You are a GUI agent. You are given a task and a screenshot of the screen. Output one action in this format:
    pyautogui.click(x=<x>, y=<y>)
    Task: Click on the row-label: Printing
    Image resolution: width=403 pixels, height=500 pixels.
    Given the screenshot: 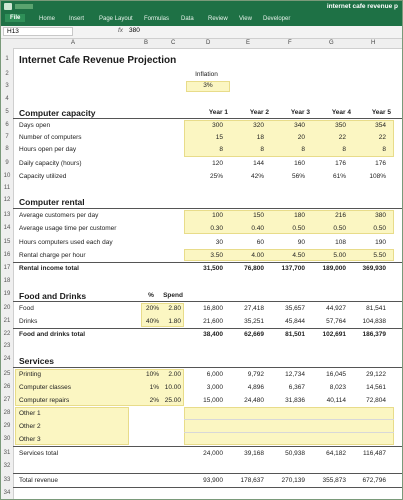 What is the action you would take?
    pyautogui.click(x=30, y=374)
    